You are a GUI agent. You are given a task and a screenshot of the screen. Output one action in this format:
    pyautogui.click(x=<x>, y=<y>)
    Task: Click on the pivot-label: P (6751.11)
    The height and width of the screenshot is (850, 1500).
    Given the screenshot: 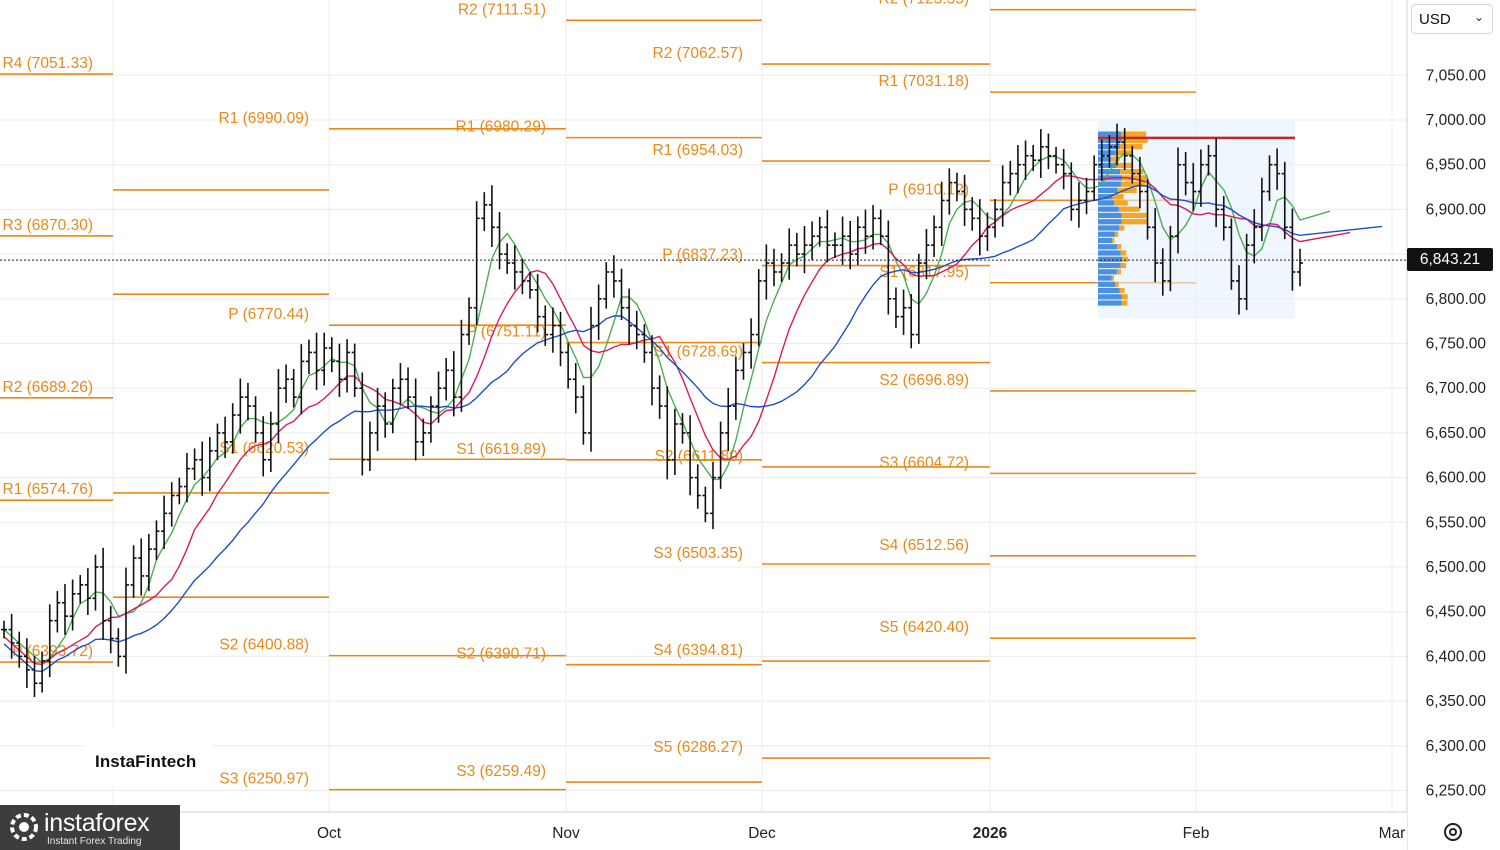 What is the action you would take?
    pyautogui.click(x=506, y=332)
    